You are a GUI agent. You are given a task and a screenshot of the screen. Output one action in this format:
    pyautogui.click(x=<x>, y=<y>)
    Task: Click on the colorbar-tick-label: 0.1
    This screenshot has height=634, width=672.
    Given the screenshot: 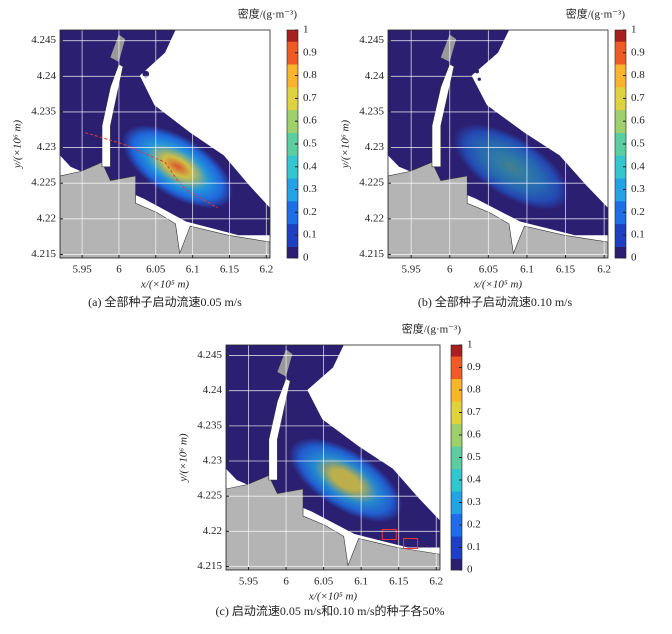 What is the action you would take?
    pyautogui.click(x=474, y=547)
    